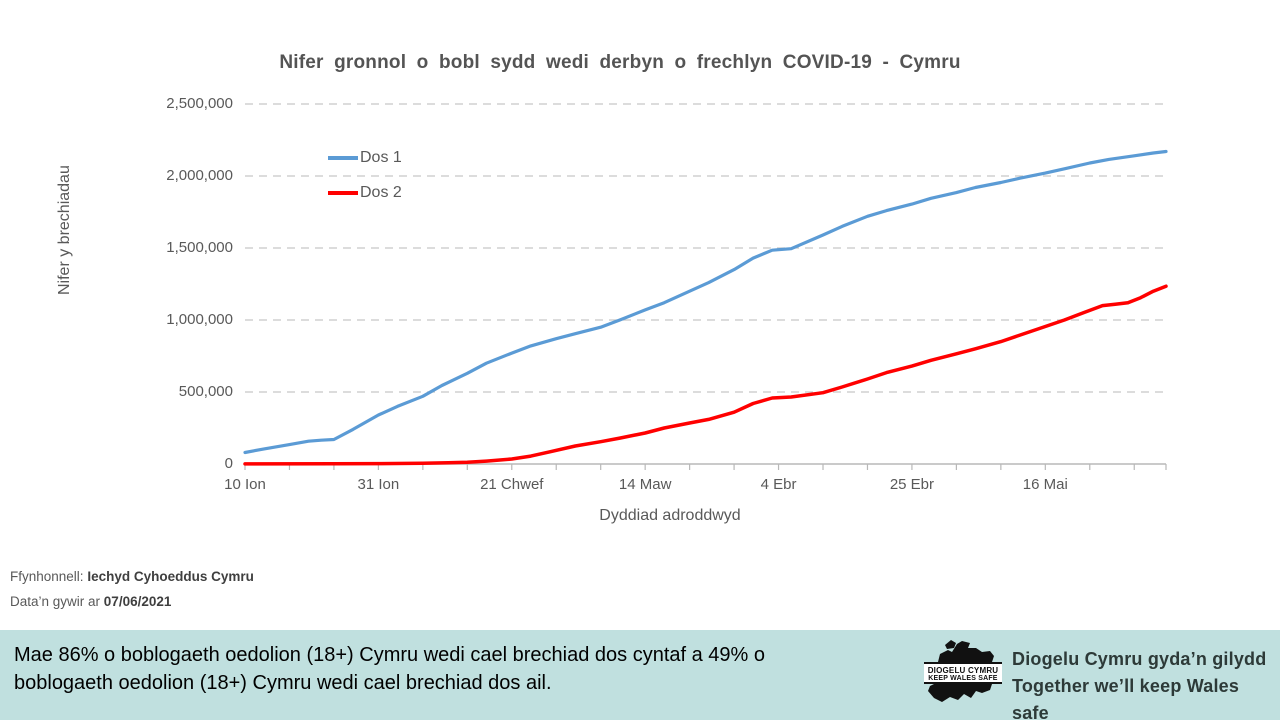  I want to click on wales-map-icon, so click(961, 671).